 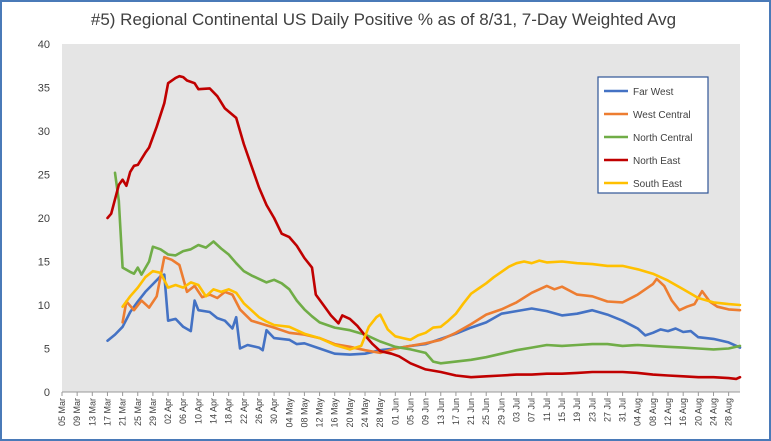 What do you see at coordinates (44, 45) in the screenshot?
I see `y-tick-label: 40` at bounding box center [44, 45].